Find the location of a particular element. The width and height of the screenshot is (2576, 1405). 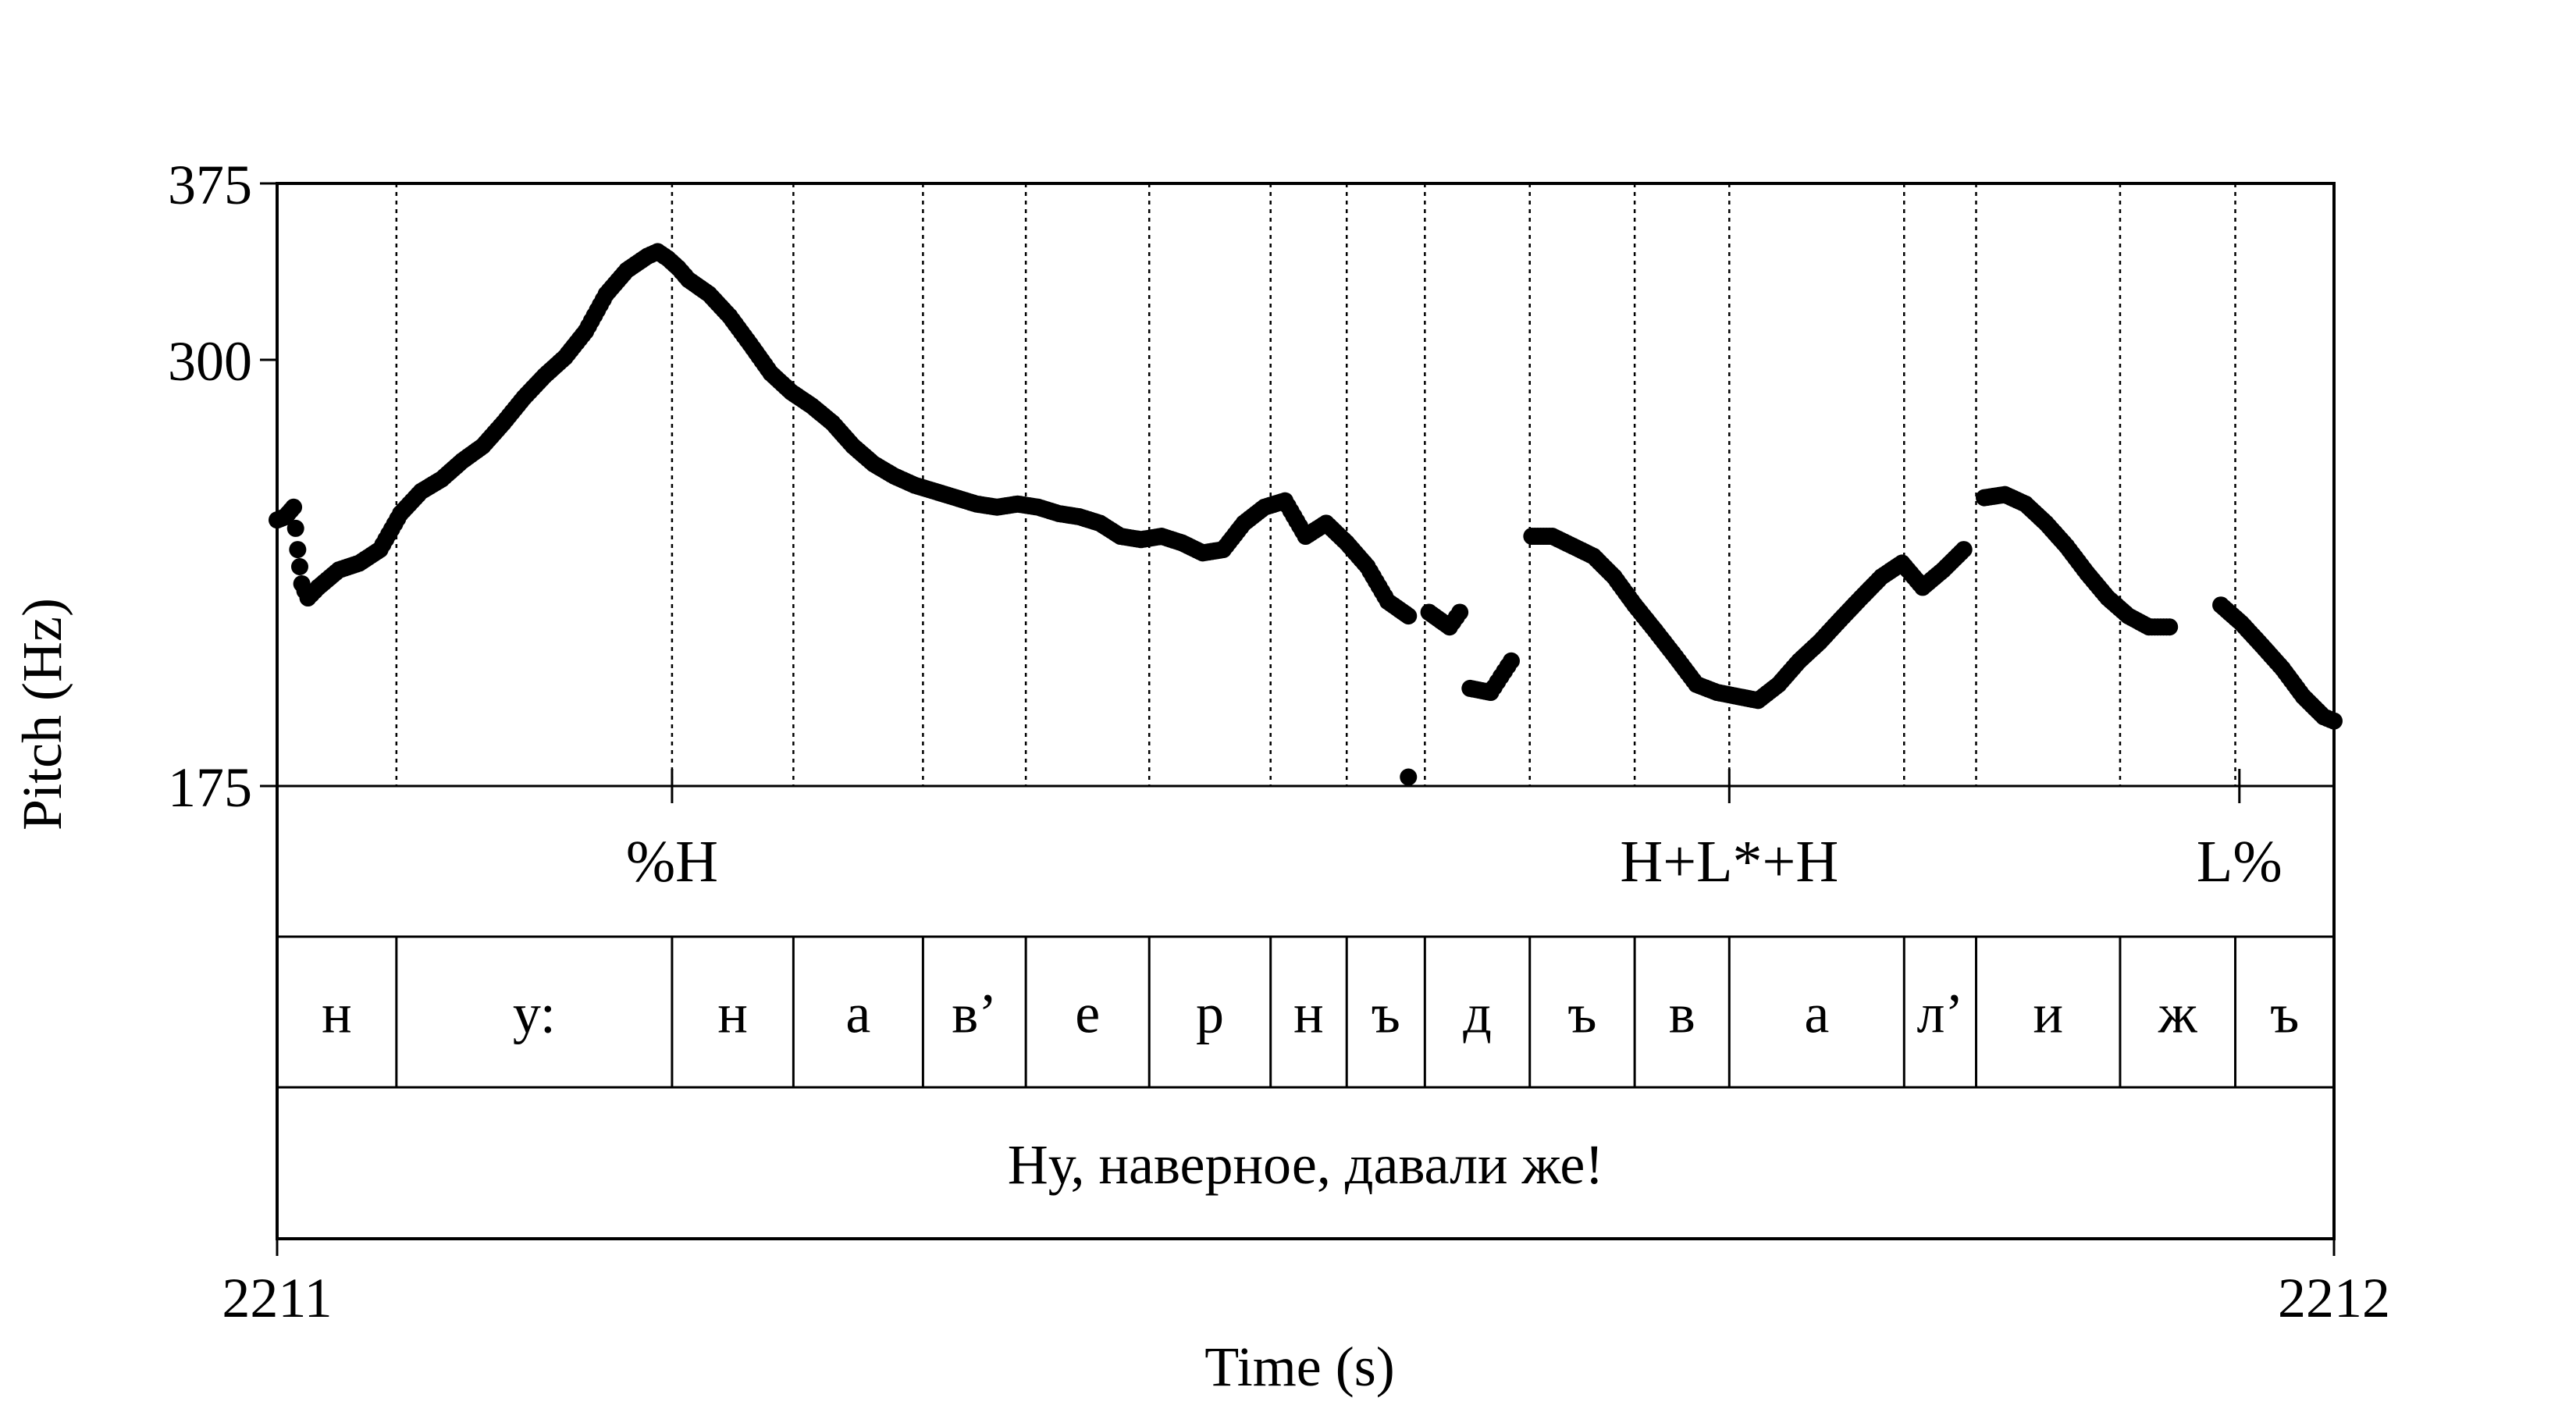

segment-label: и is located at coordinates (2048, 1014).